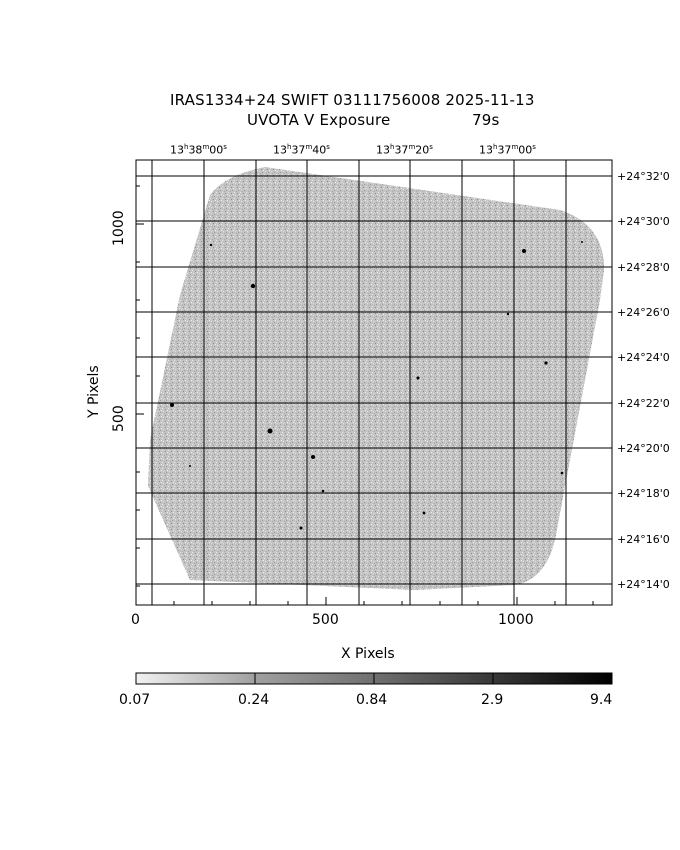 This screenshot has width=680, height=850. What do you see at coordinates (516, 620) in the screenshot?
I see `x-tick-label: 1000` at bounding box center [516, 620].